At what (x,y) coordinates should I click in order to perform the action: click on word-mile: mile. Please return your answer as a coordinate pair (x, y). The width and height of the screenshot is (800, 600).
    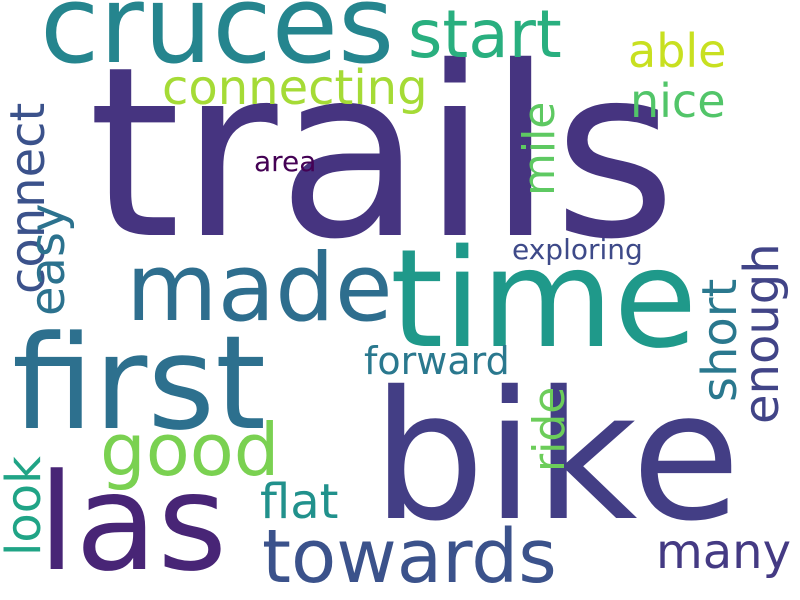
    Looking at the image, I should click on (539, 148).